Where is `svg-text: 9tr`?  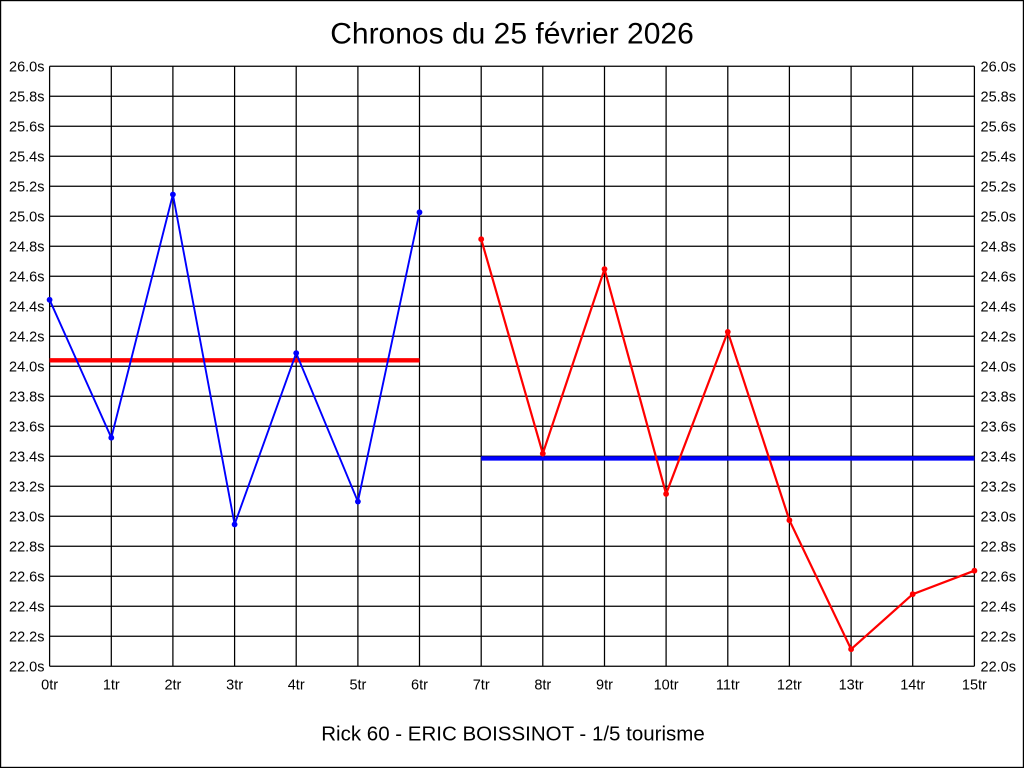 svg-text: 9tr is located at coordinates (604, 686).